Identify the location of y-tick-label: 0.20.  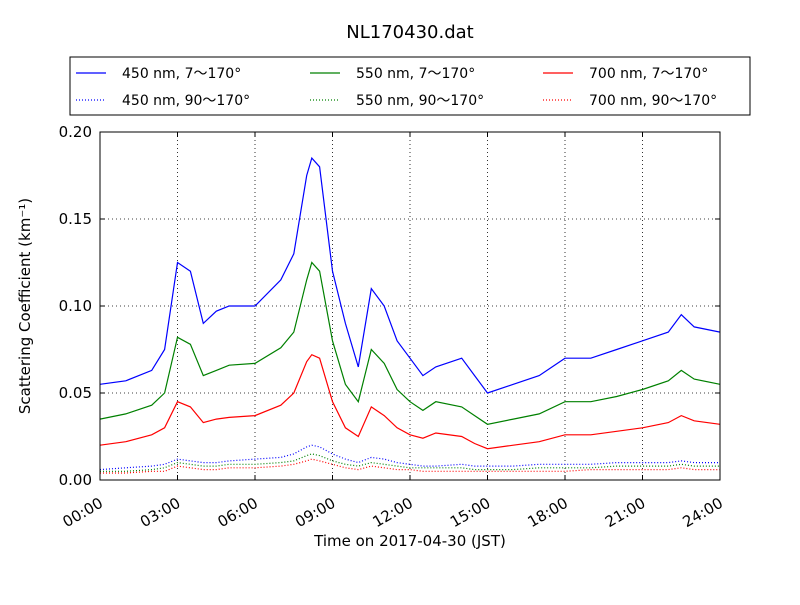
(75, 132).